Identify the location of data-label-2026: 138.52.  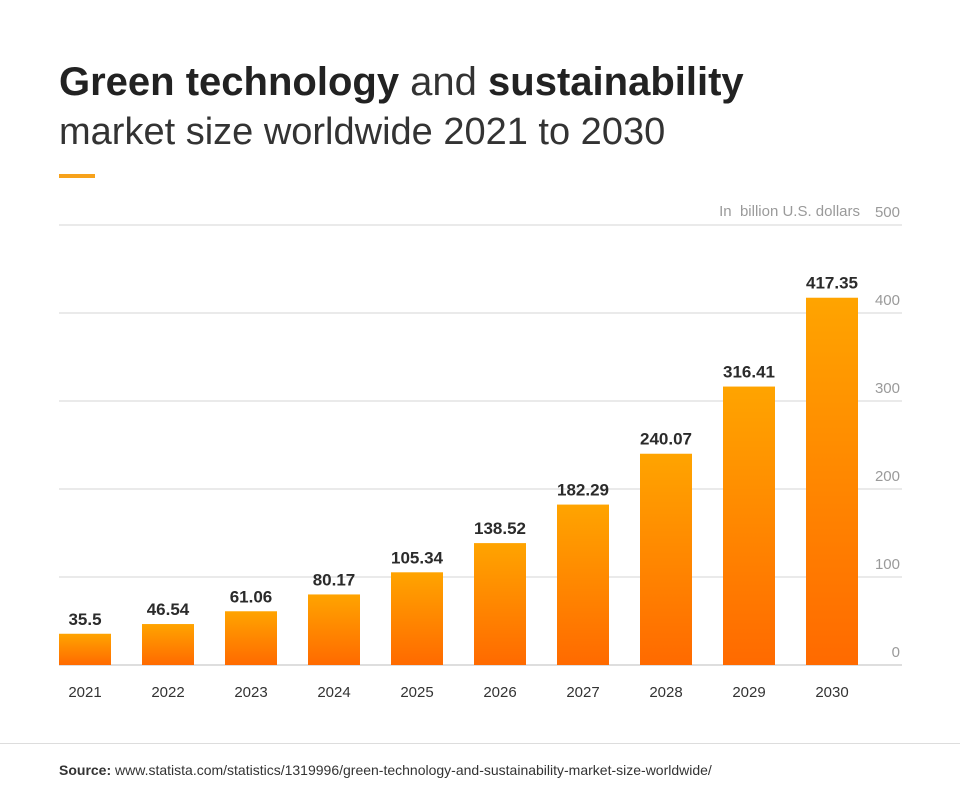
(500, 528).